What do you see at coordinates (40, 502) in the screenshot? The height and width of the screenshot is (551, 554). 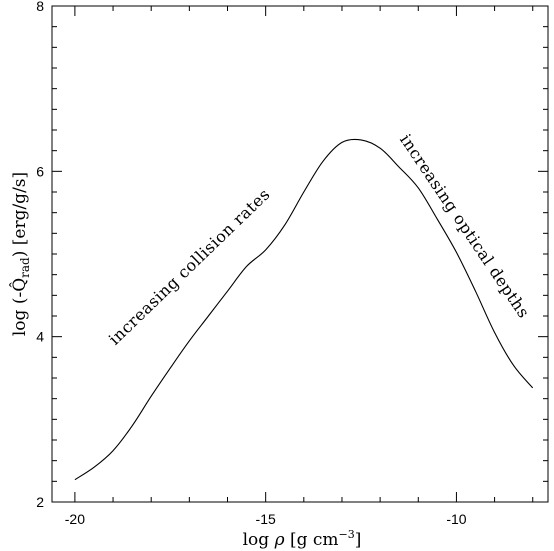 I see `y-tick-label: 2` at bounding box center [40, 502].